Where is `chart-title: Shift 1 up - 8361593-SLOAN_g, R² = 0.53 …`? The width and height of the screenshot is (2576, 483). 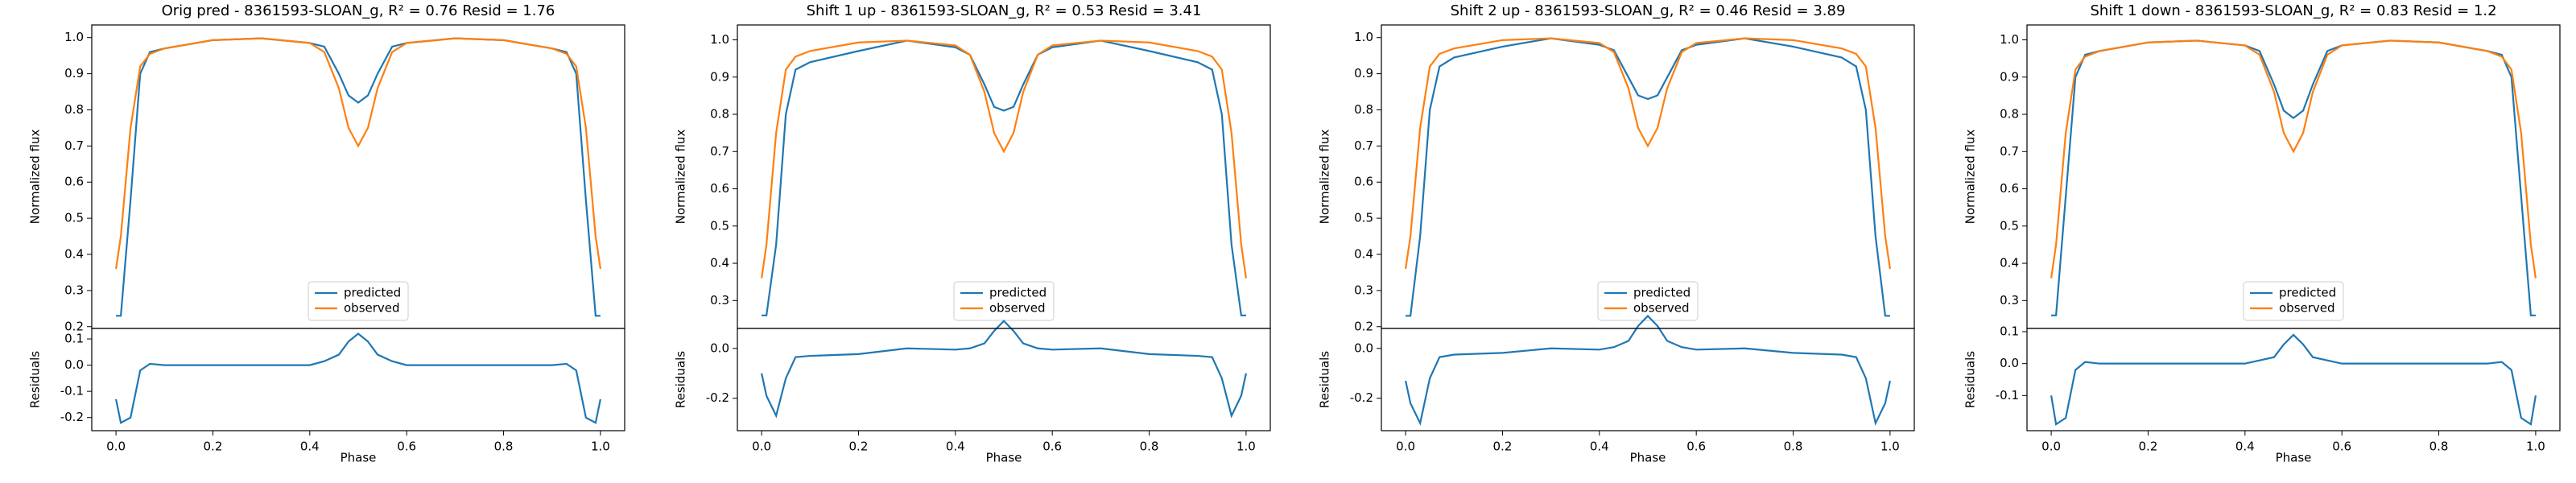
chart-title: Shift 1 up - 8361593-SLOAN_g, R² = 0.53 … is located at coordinates (1005, 10).